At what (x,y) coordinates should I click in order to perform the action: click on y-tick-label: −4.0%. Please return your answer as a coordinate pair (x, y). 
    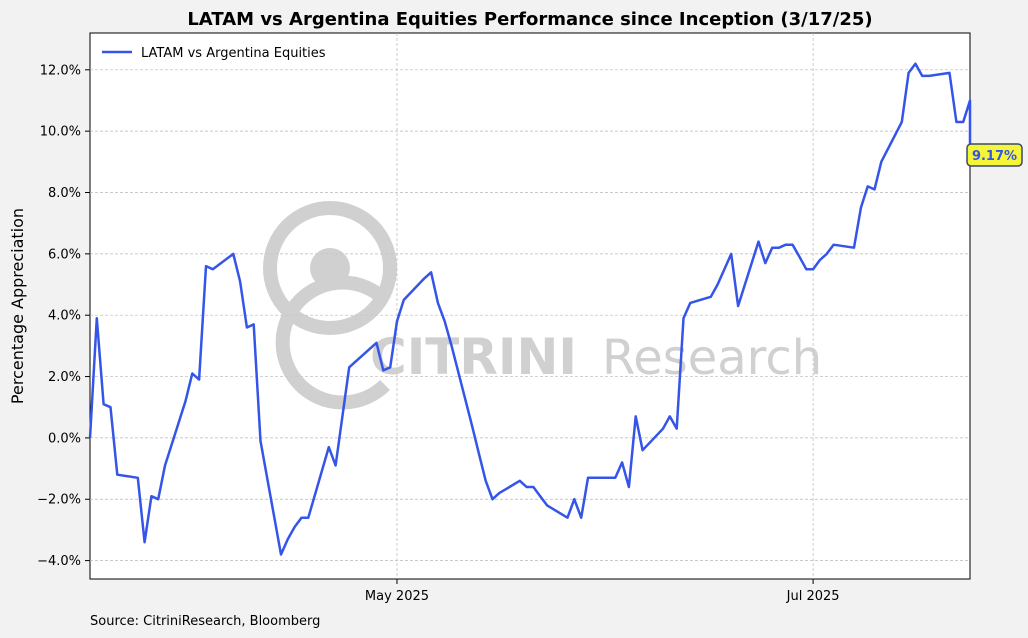
    Looking at the image, I should click on (59, 561).